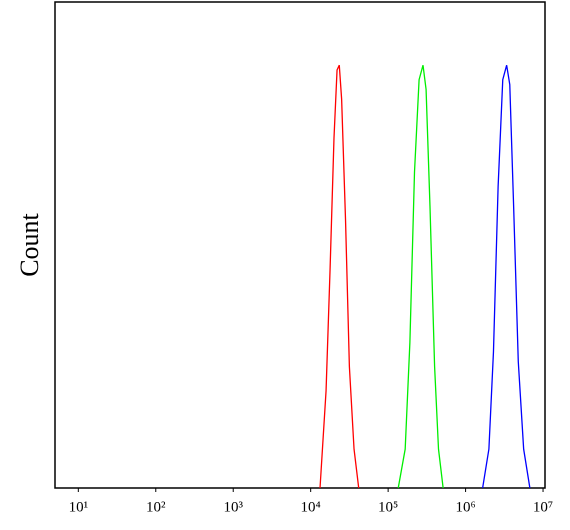  Describe the element at coordinates (156, 507) in the screenshot. I see `x-tick-label: 10²` at that location.